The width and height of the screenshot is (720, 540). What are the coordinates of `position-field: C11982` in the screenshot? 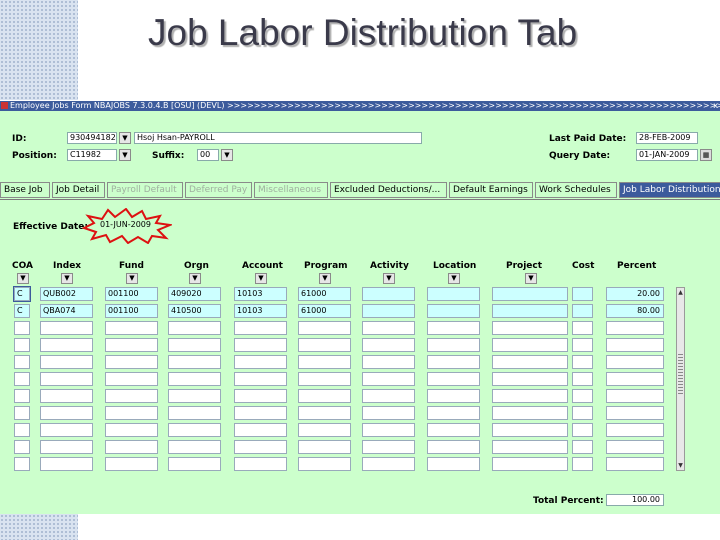 It's located at (92, 155).